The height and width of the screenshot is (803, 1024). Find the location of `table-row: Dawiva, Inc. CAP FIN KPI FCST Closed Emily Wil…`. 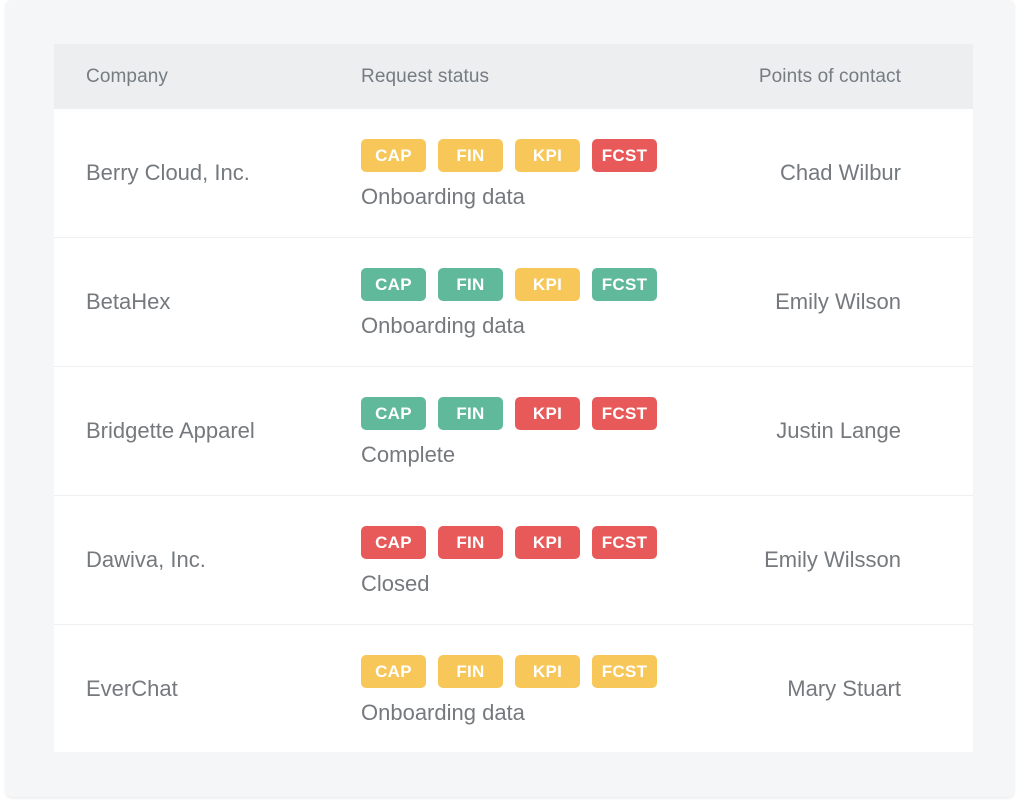

table-row: Dawiva, Inc. CAP FIN KPI FCST Closed Emily Wil… is located at coordinates (513, 560).